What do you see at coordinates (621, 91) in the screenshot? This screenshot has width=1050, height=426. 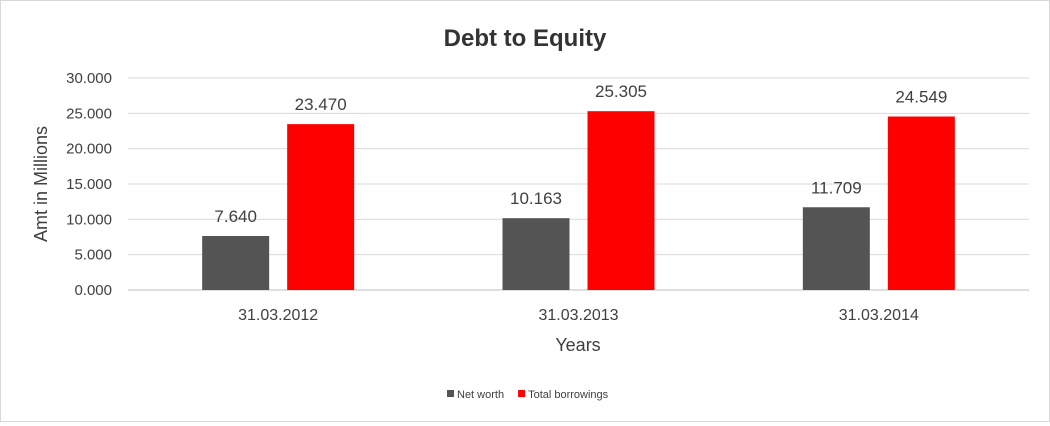 I see `data-label: 25.305` at bounding box center [621, 91].